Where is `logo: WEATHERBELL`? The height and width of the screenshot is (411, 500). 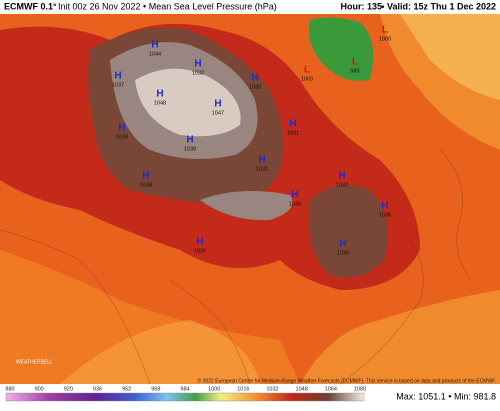 logo: WEATHERBELL is located at coordinates (34, 362).